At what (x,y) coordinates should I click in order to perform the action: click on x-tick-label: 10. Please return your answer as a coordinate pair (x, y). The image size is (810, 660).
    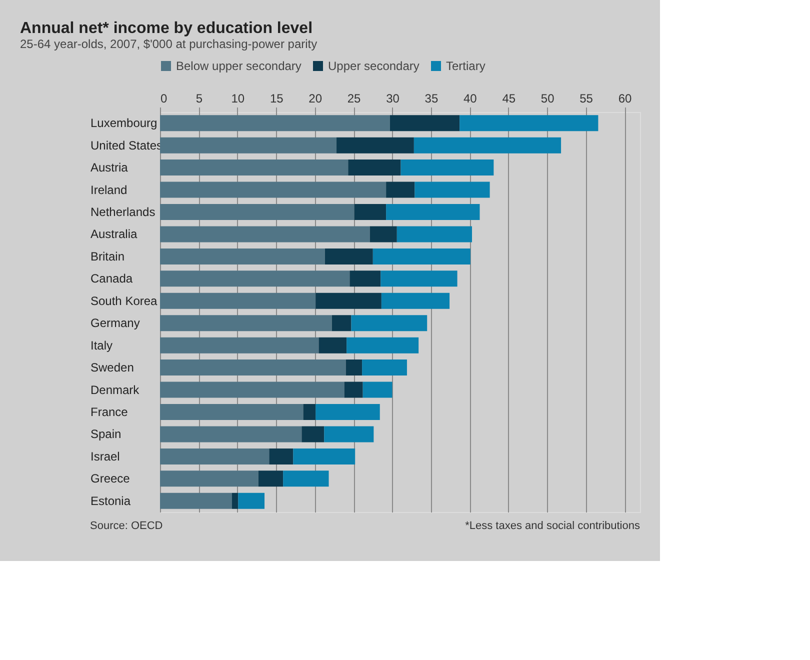
    Looking at the image, I should click on (238, 99).